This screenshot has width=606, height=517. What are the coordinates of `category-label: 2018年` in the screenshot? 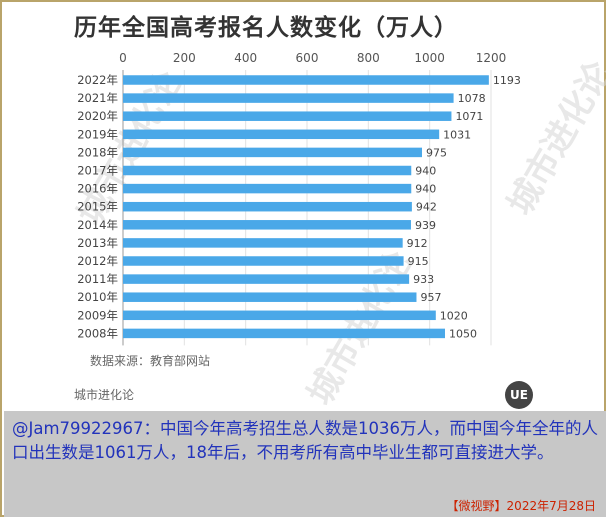 It's located at (97, 152).